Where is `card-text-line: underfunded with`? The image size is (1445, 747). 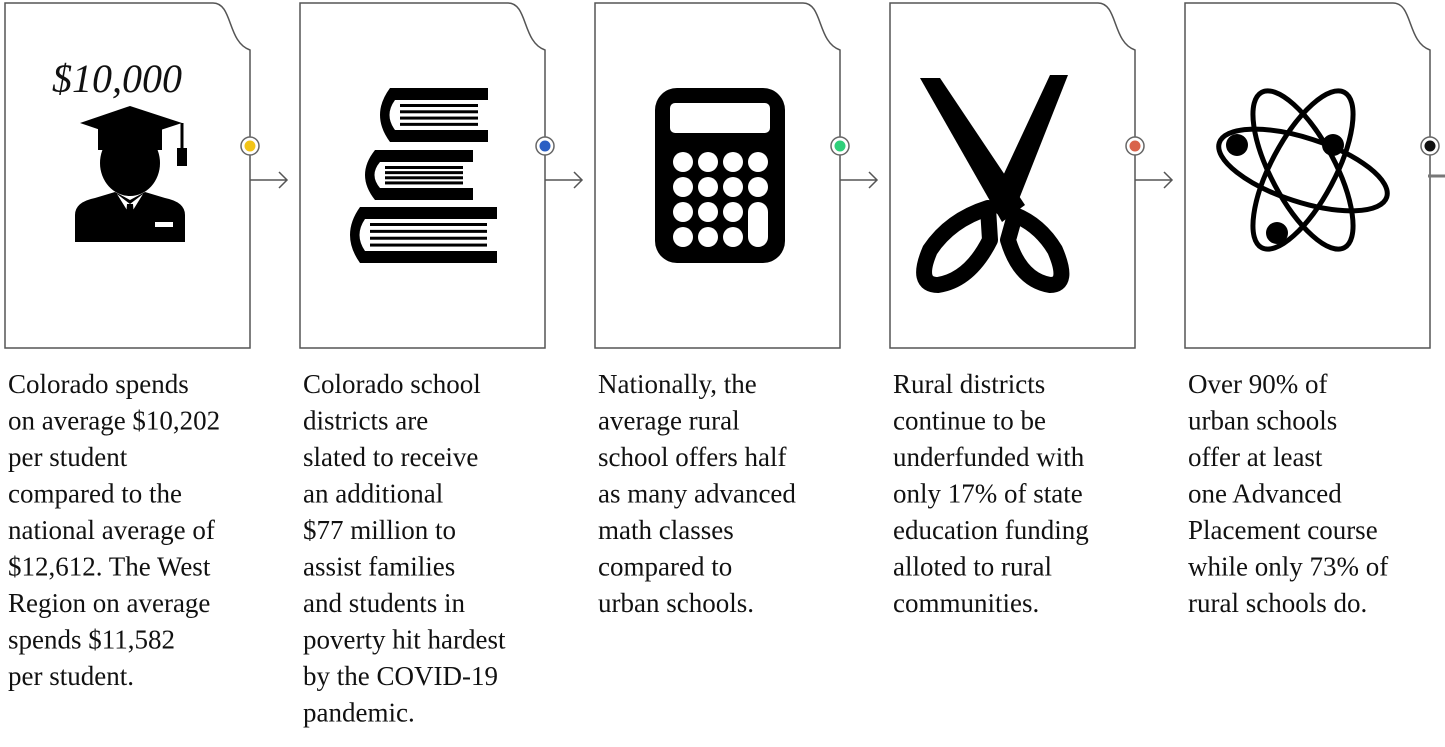 card-text-line: underfunded with is located at coordinates (989, 457).